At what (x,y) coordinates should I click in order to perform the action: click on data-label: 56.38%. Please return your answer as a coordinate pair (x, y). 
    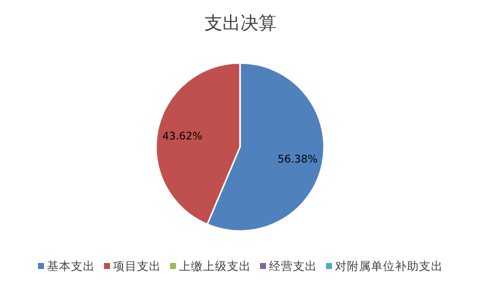
    Looking at the image, I should click on (298, 160).